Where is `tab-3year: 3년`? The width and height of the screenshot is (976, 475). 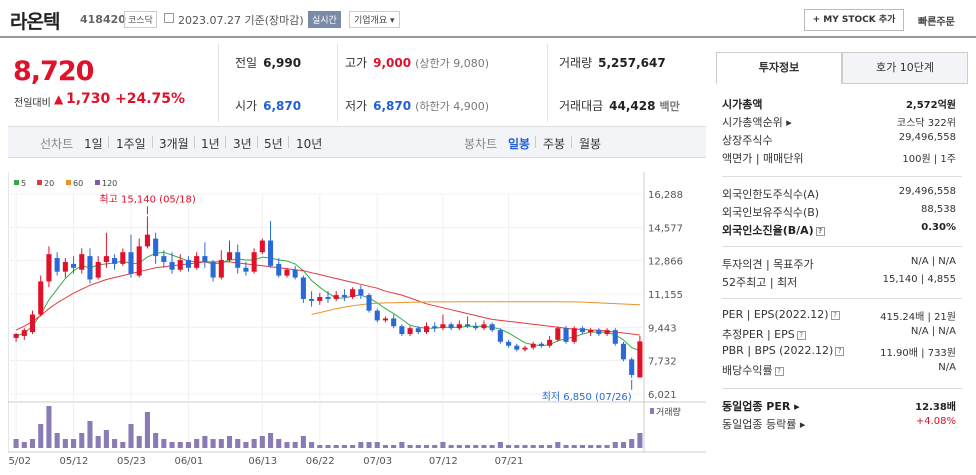
tab-3year: 3년 is located at coordinates (242, 144).